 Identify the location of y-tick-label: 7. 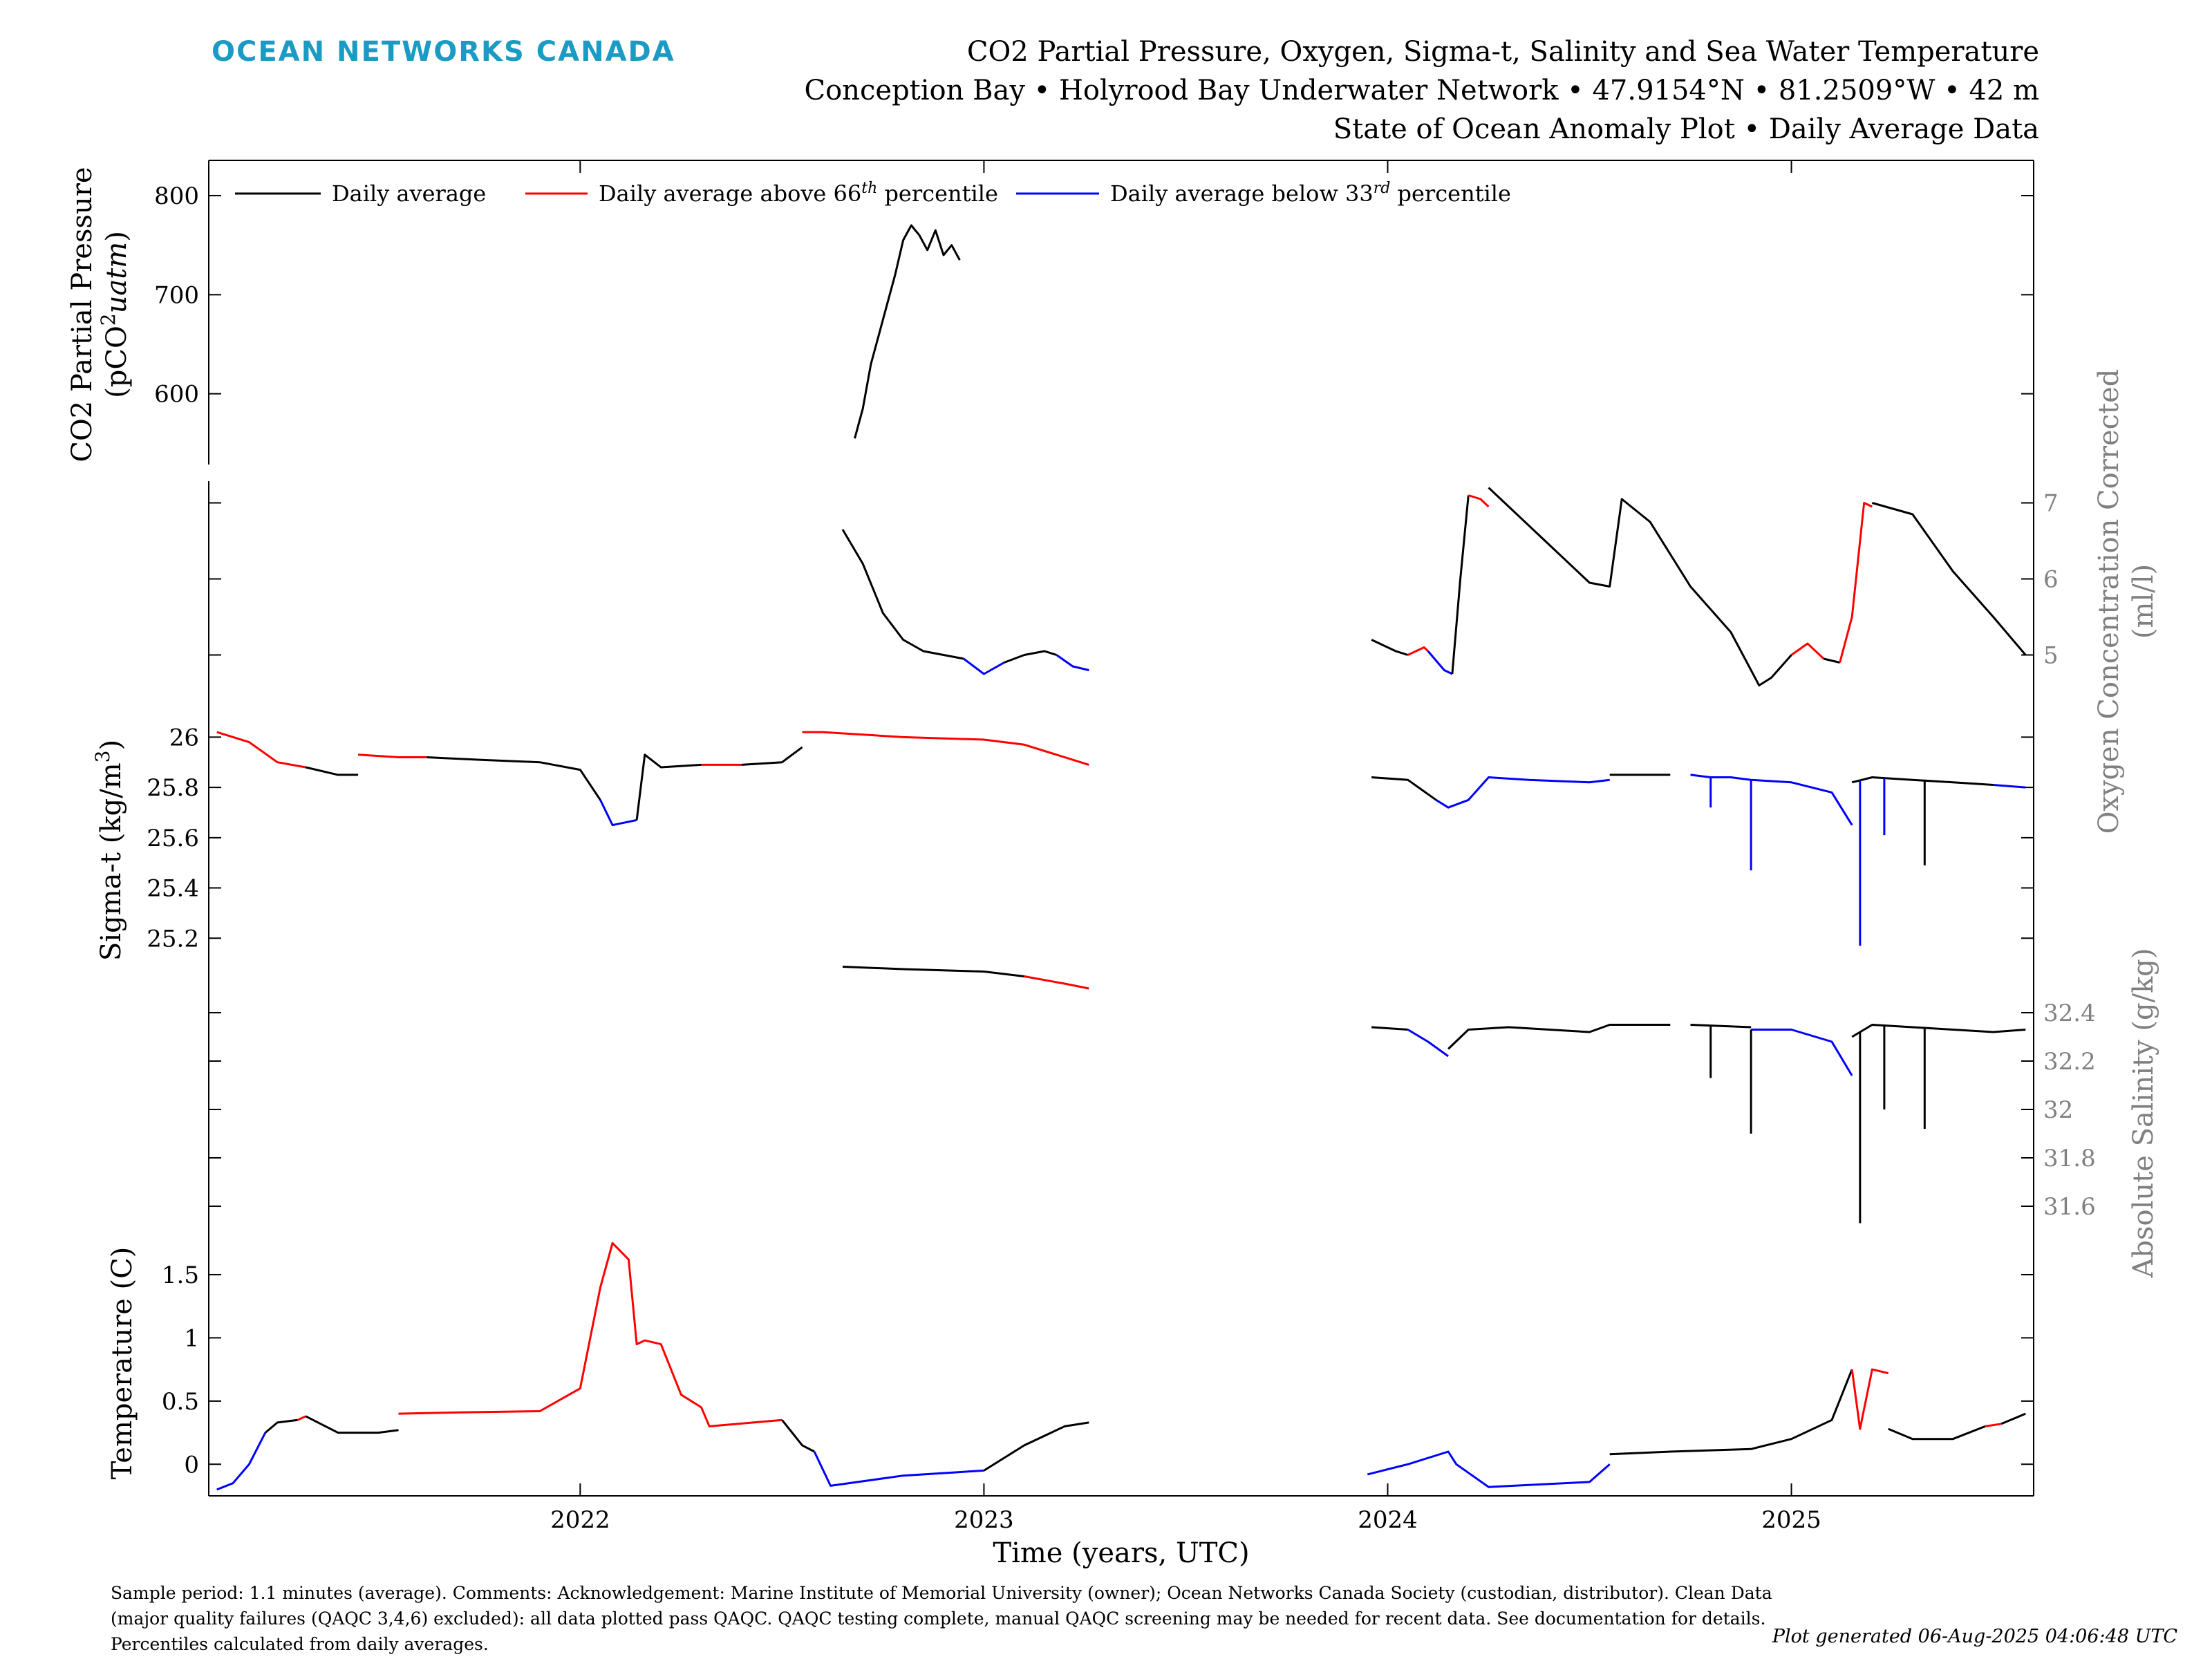
(2051, 504).